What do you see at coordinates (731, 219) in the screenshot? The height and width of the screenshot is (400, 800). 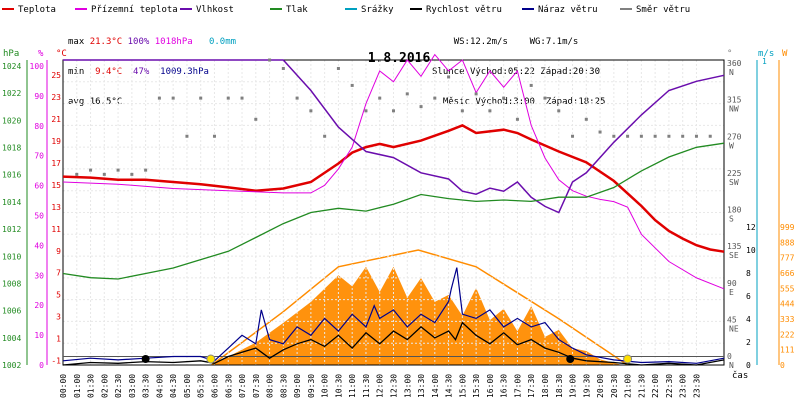 I see `direction-tick-compass: S` at bounding box center [731, 219].